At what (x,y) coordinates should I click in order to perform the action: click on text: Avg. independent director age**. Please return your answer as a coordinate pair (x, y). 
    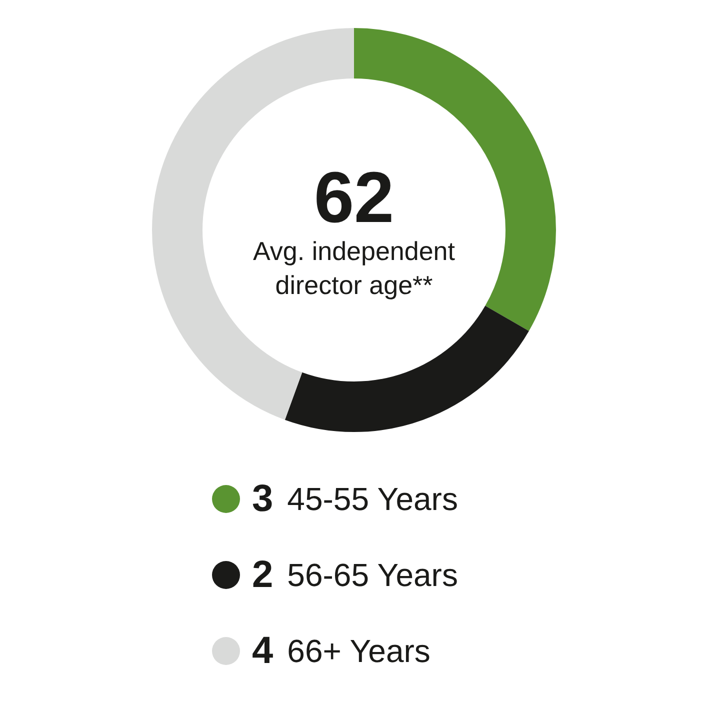
    Looking at the image, I should click on (354, 268).